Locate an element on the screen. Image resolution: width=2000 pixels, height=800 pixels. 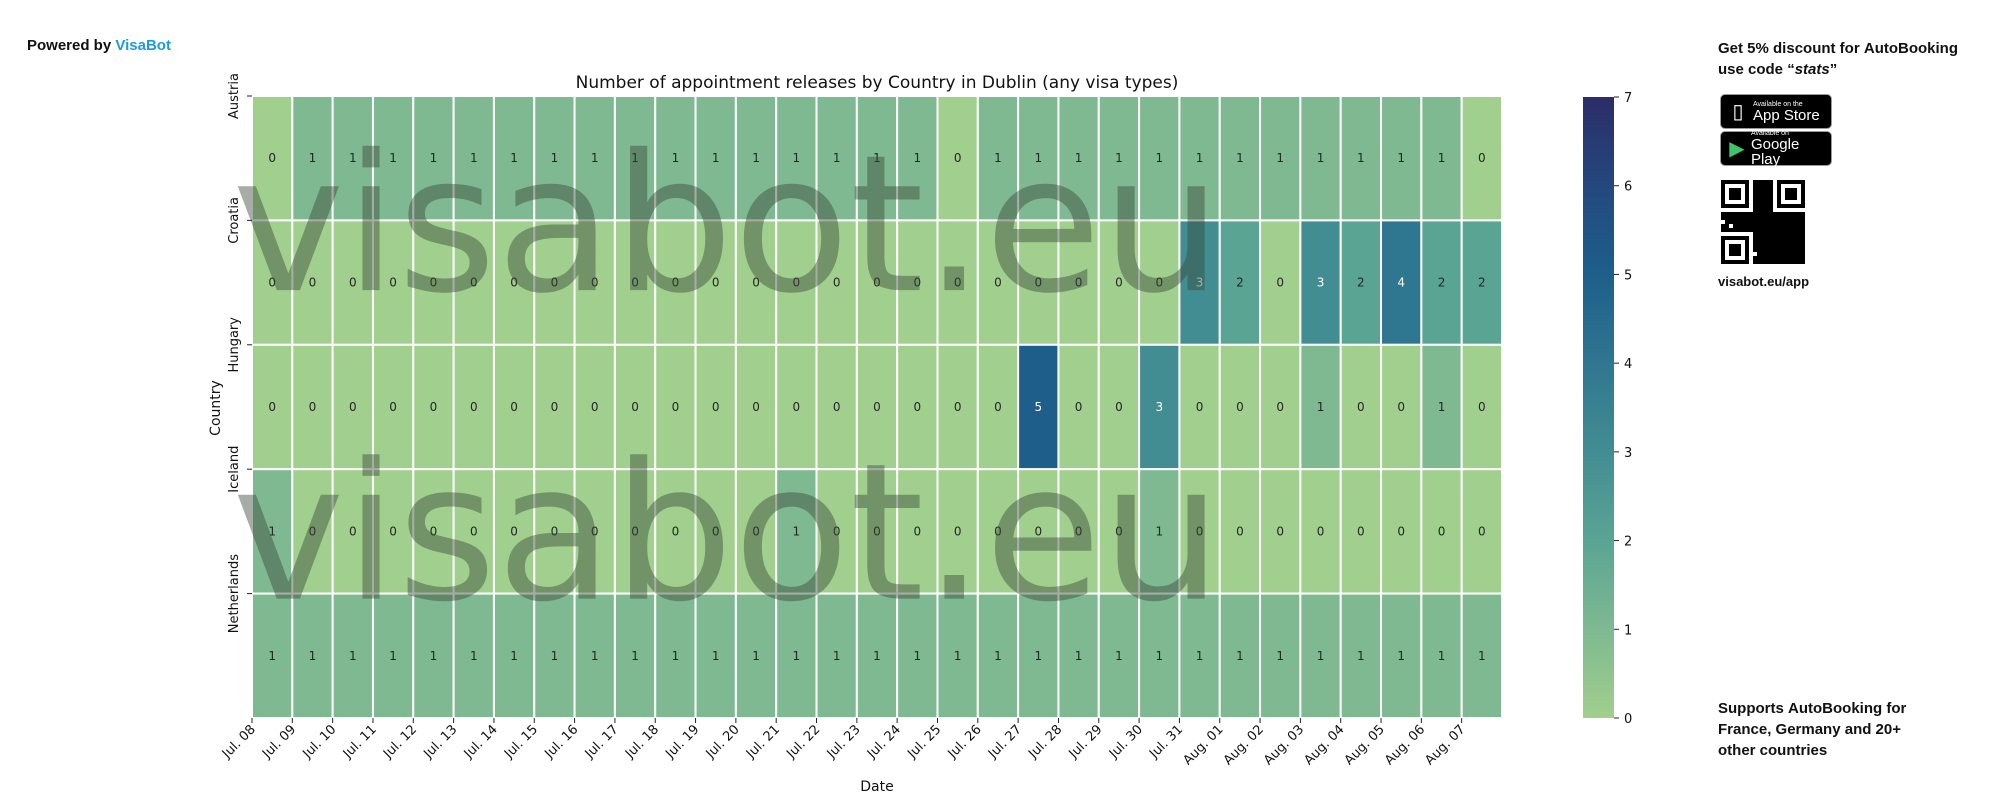
y-tick-label: Hungary is located at coordinates (234, 345).